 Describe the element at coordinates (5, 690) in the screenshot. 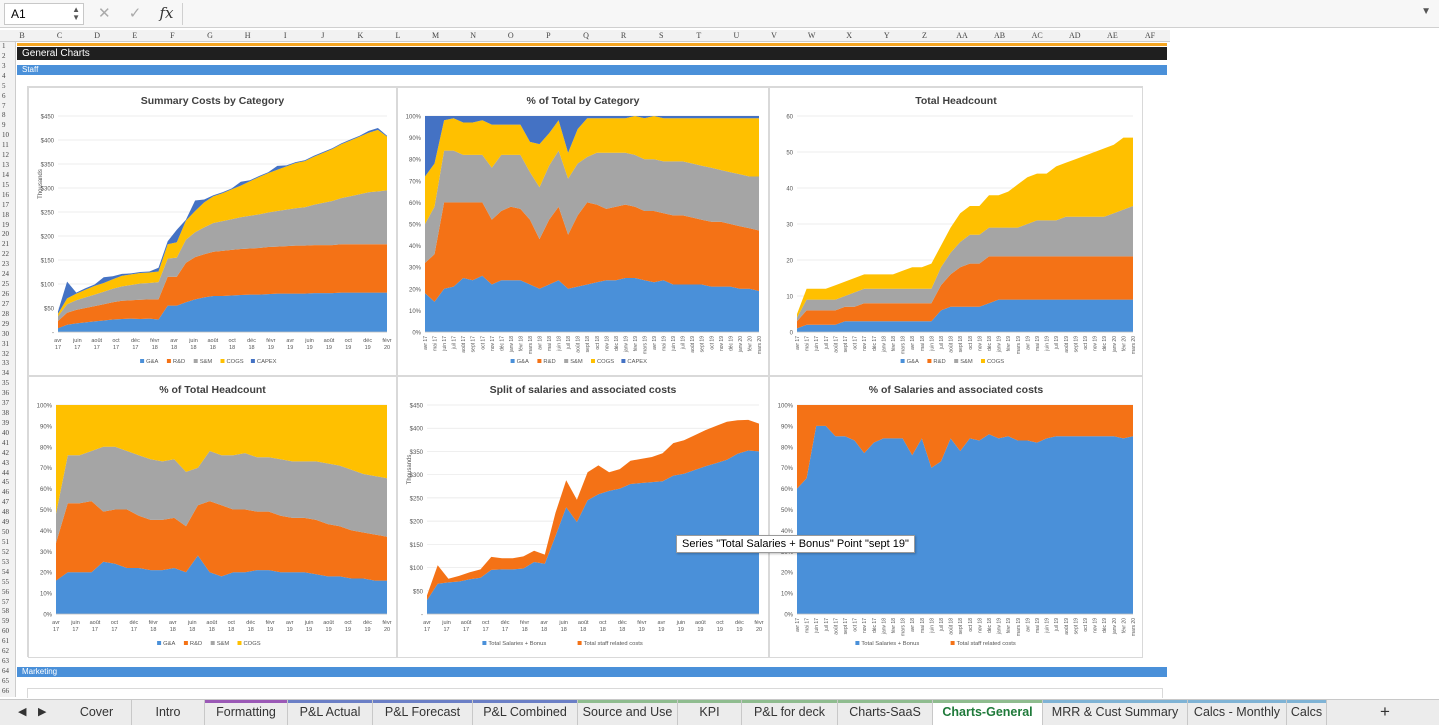

I see `row-header: 66` at that location.